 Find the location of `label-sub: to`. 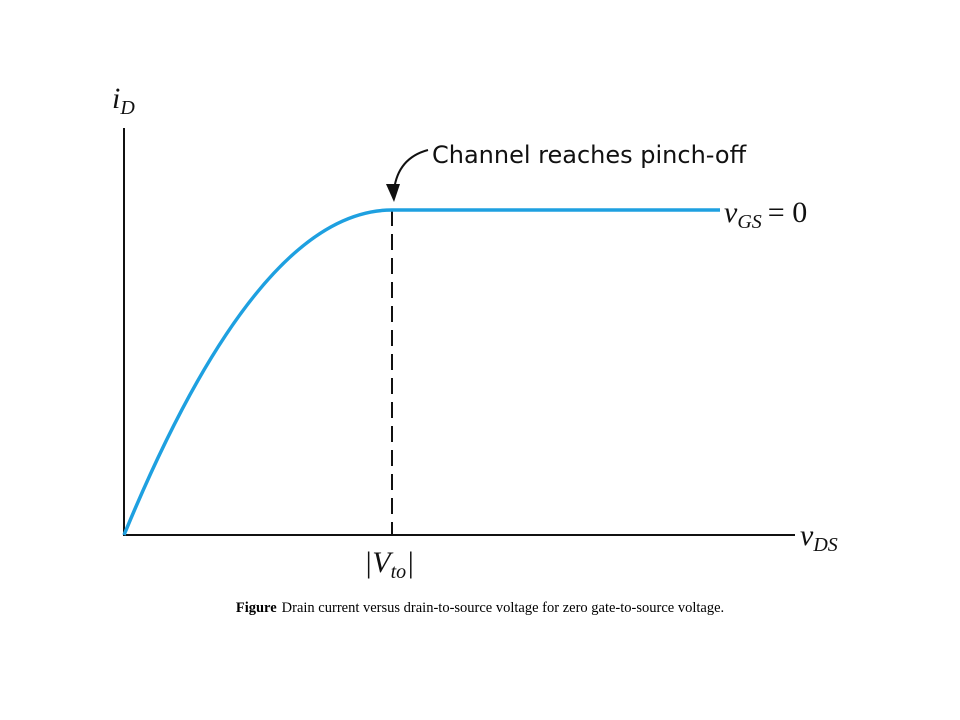

label-sub: to is located at coordinates (399, 572).